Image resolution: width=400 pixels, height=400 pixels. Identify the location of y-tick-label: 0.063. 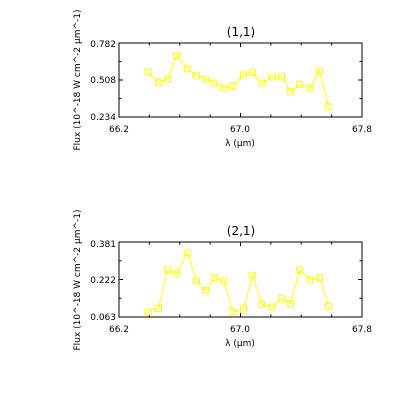
(103, 318).